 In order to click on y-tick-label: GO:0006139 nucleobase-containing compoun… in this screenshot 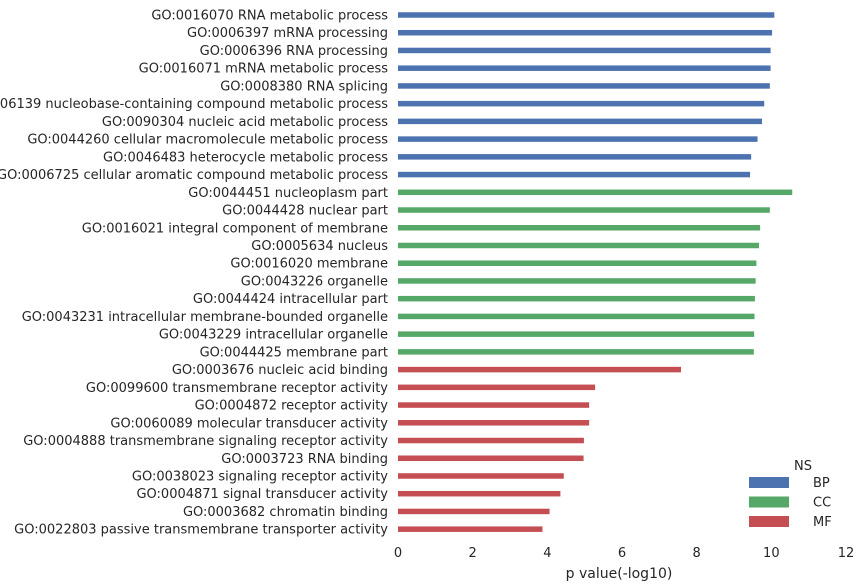, I will do `click(194, 104)`.